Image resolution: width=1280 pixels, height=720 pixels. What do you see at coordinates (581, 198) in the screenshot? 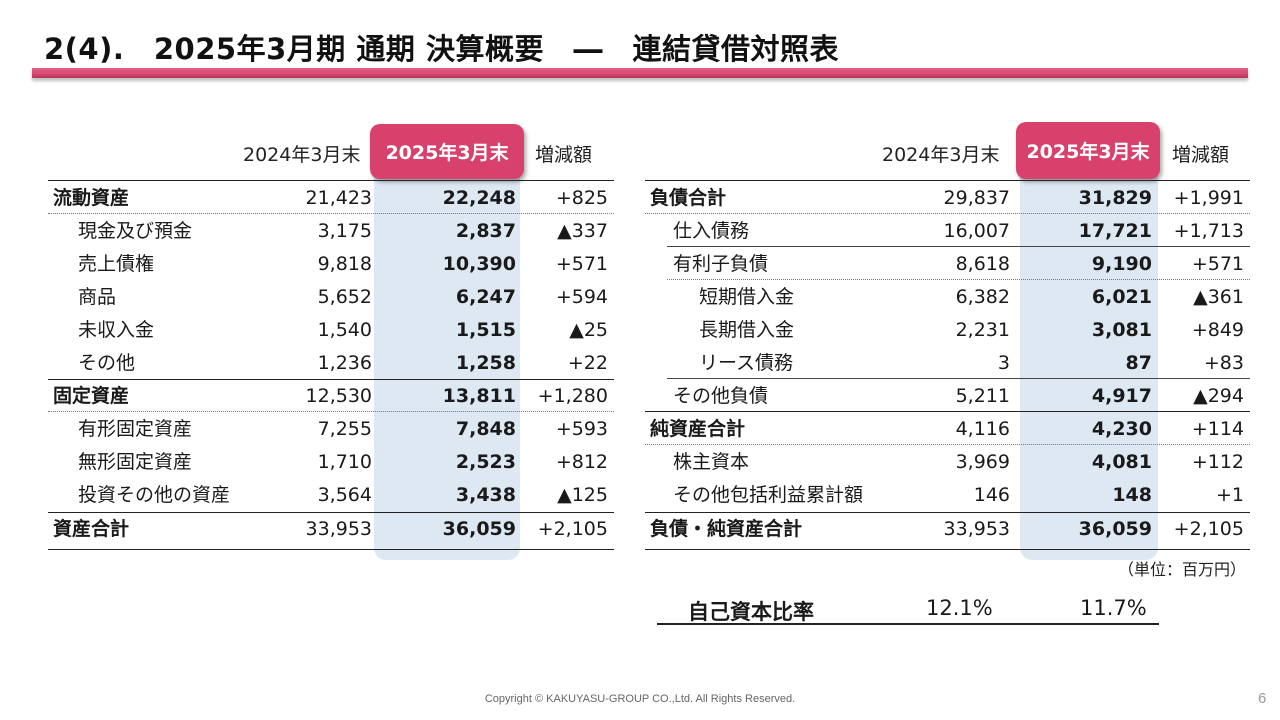
I see `row-diff: +825` at bounding box center [581, 198].